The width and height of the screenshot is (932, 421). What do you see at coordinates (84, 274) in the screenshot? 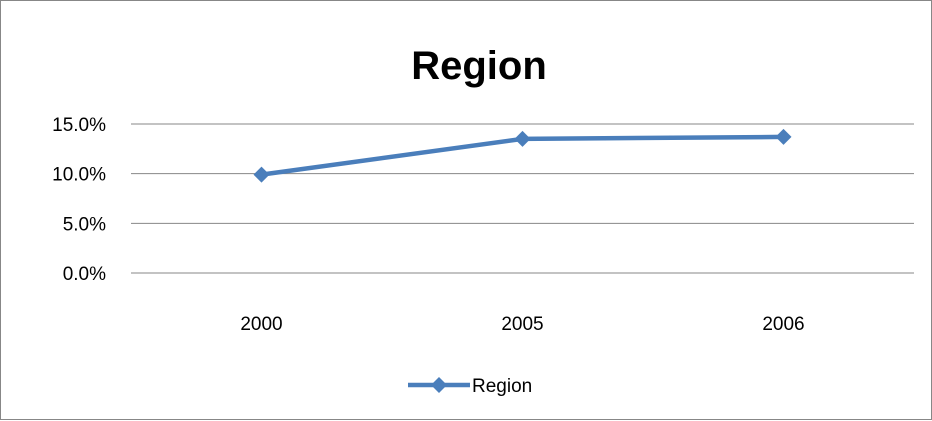
I see `y-tick-label: 0.0%` at bounding box center [84, 274].